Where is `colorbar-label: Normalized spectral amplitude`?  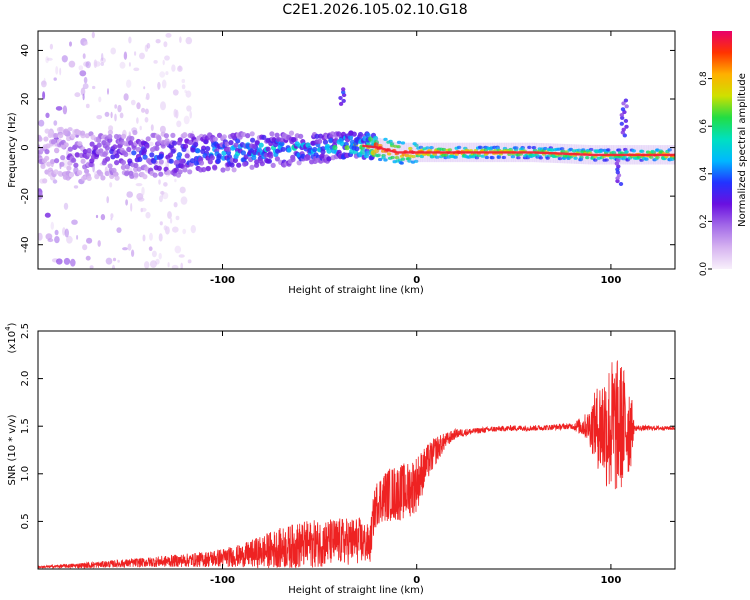
colorbar-label: Normalized spectral amplitude is located at coordinates (742, 150).